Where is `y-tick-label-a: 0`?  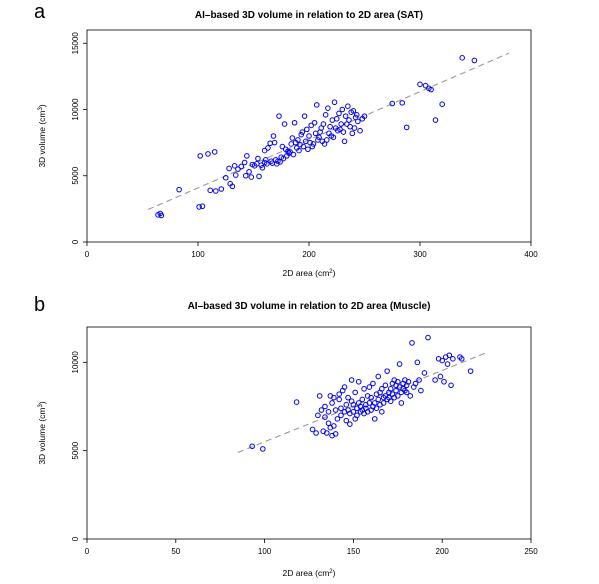 y-tick-label-a: 0 is located at coordinates (75, 241).